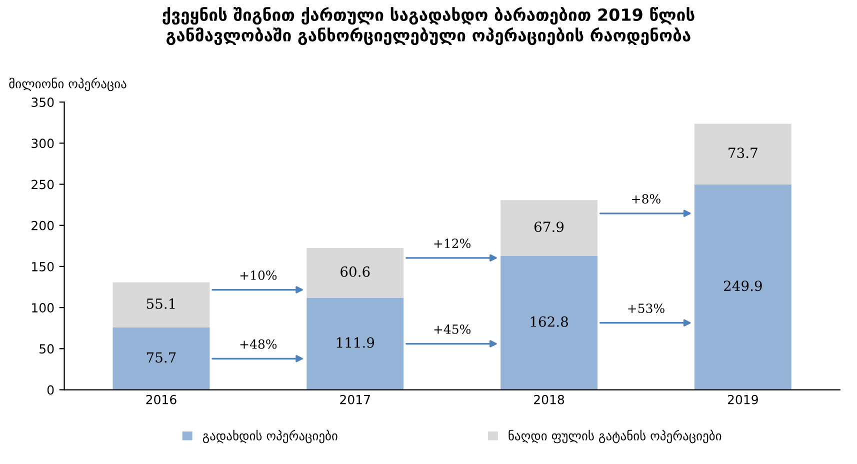 This screenshot has height=464, width=857. What do you see at coordinates (67, 85) in the screenshot?
I see `y-axis-title: მილიონი ოპერაცია` at bounding box center [67, 85].